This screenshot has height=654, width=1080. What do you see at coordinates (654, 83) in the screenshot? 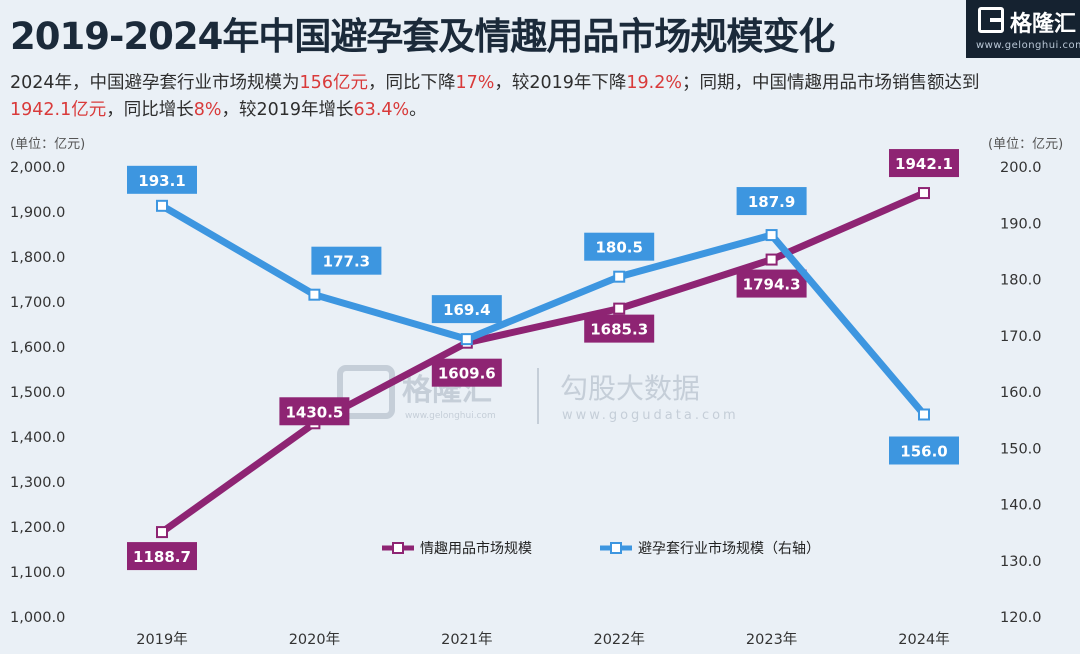
I see `subtitle-value-condom-vs2019: 19.2%` at bounding box center [654, 83].